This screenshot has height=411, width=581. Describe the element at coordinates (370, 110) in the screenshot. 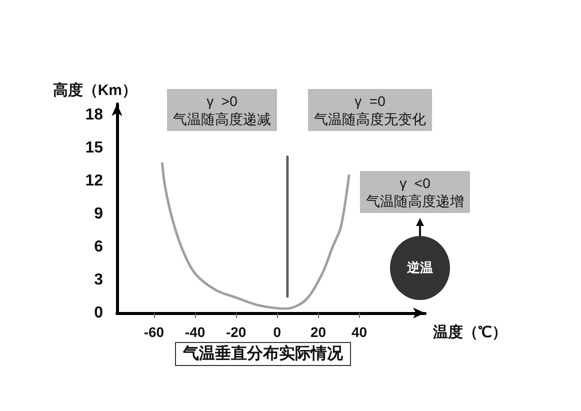

I see `annotation: γ =0 气温随高度无变化` at that location.